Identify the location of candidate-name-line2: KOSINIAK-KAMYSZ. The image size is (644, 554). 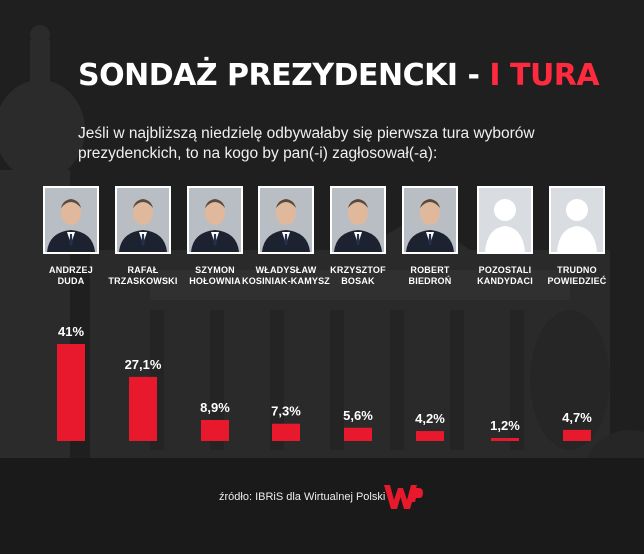
(286, 281).